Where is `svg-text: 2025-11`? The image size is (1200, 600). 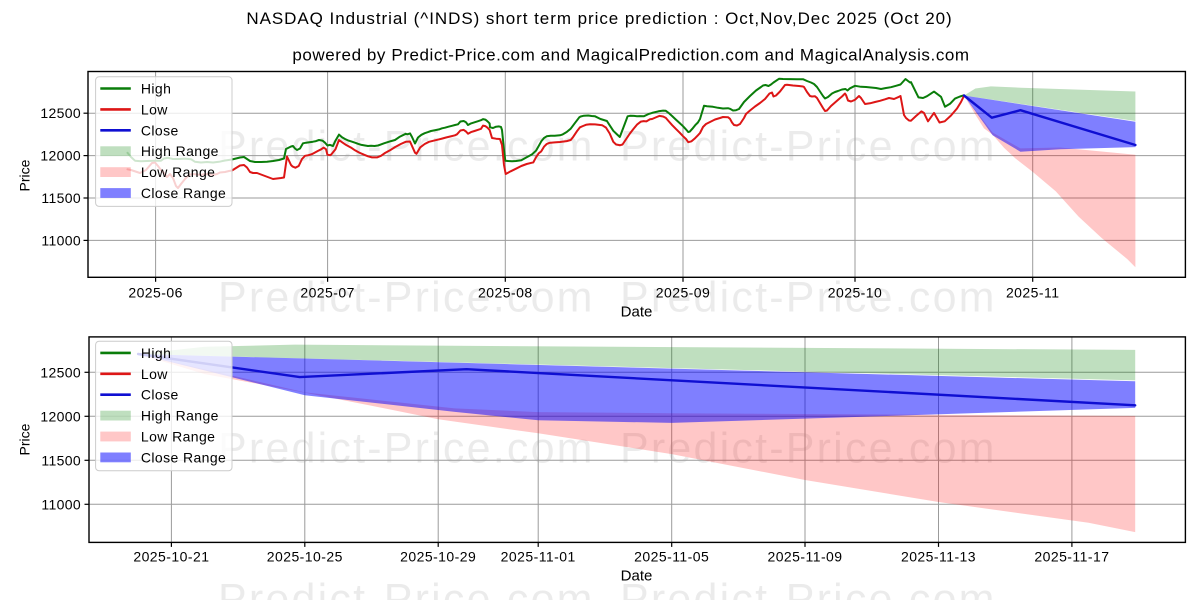
svg-text: 2025-11 is located at coordinates (1033, 292).